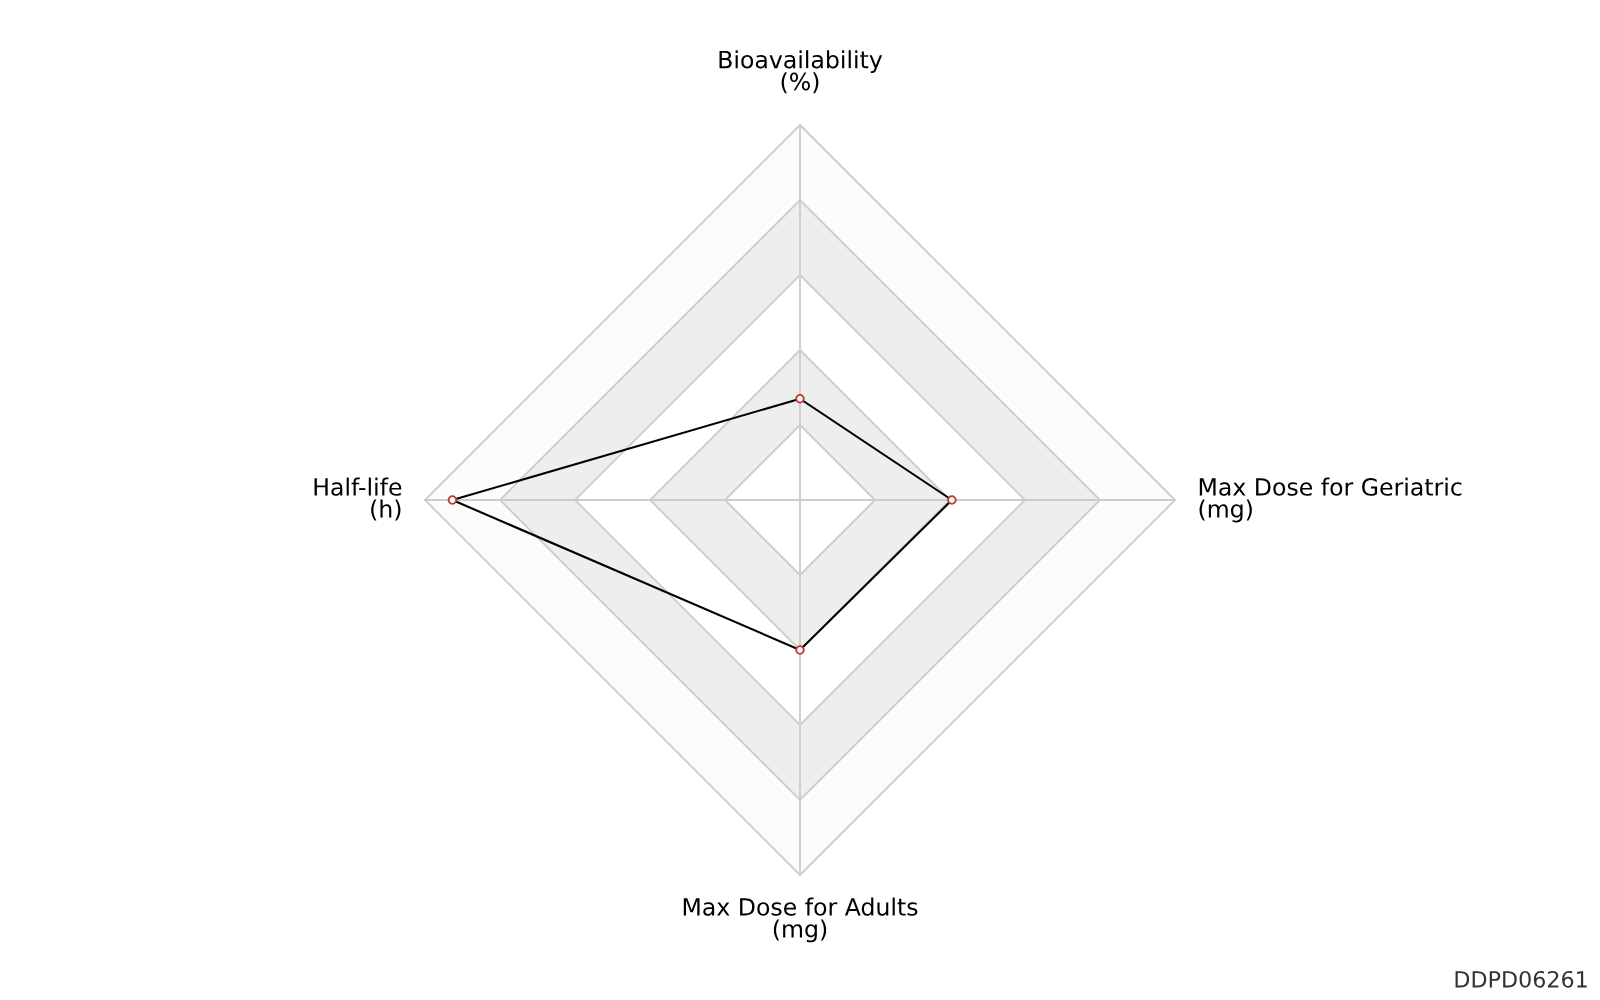 Image resolution: width=1600 pixels, height=1000 pixels. What do you see at coordinates (801, 72) in the screenshot?
I see `spoke-label: Bioavailability (%)` at bounding box center [801, 72].